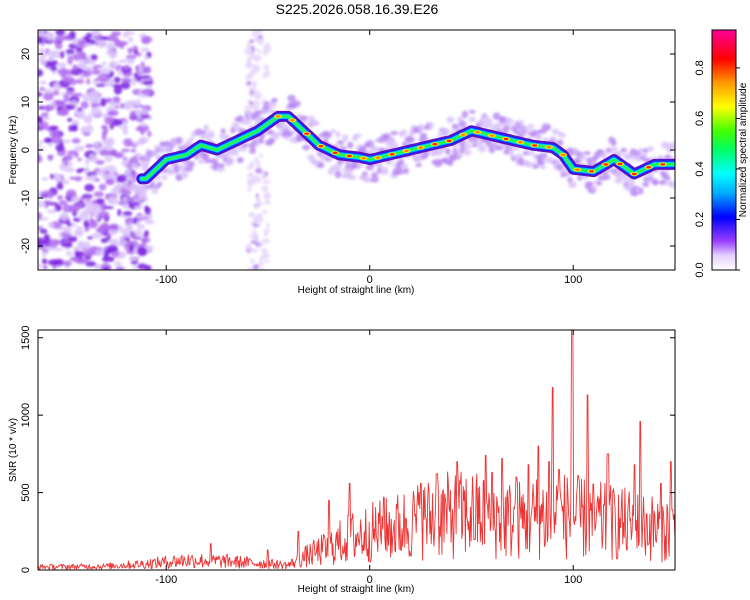  I want to click on figure-title: S225.2026.058.16.39.E26, so click(357, 9).